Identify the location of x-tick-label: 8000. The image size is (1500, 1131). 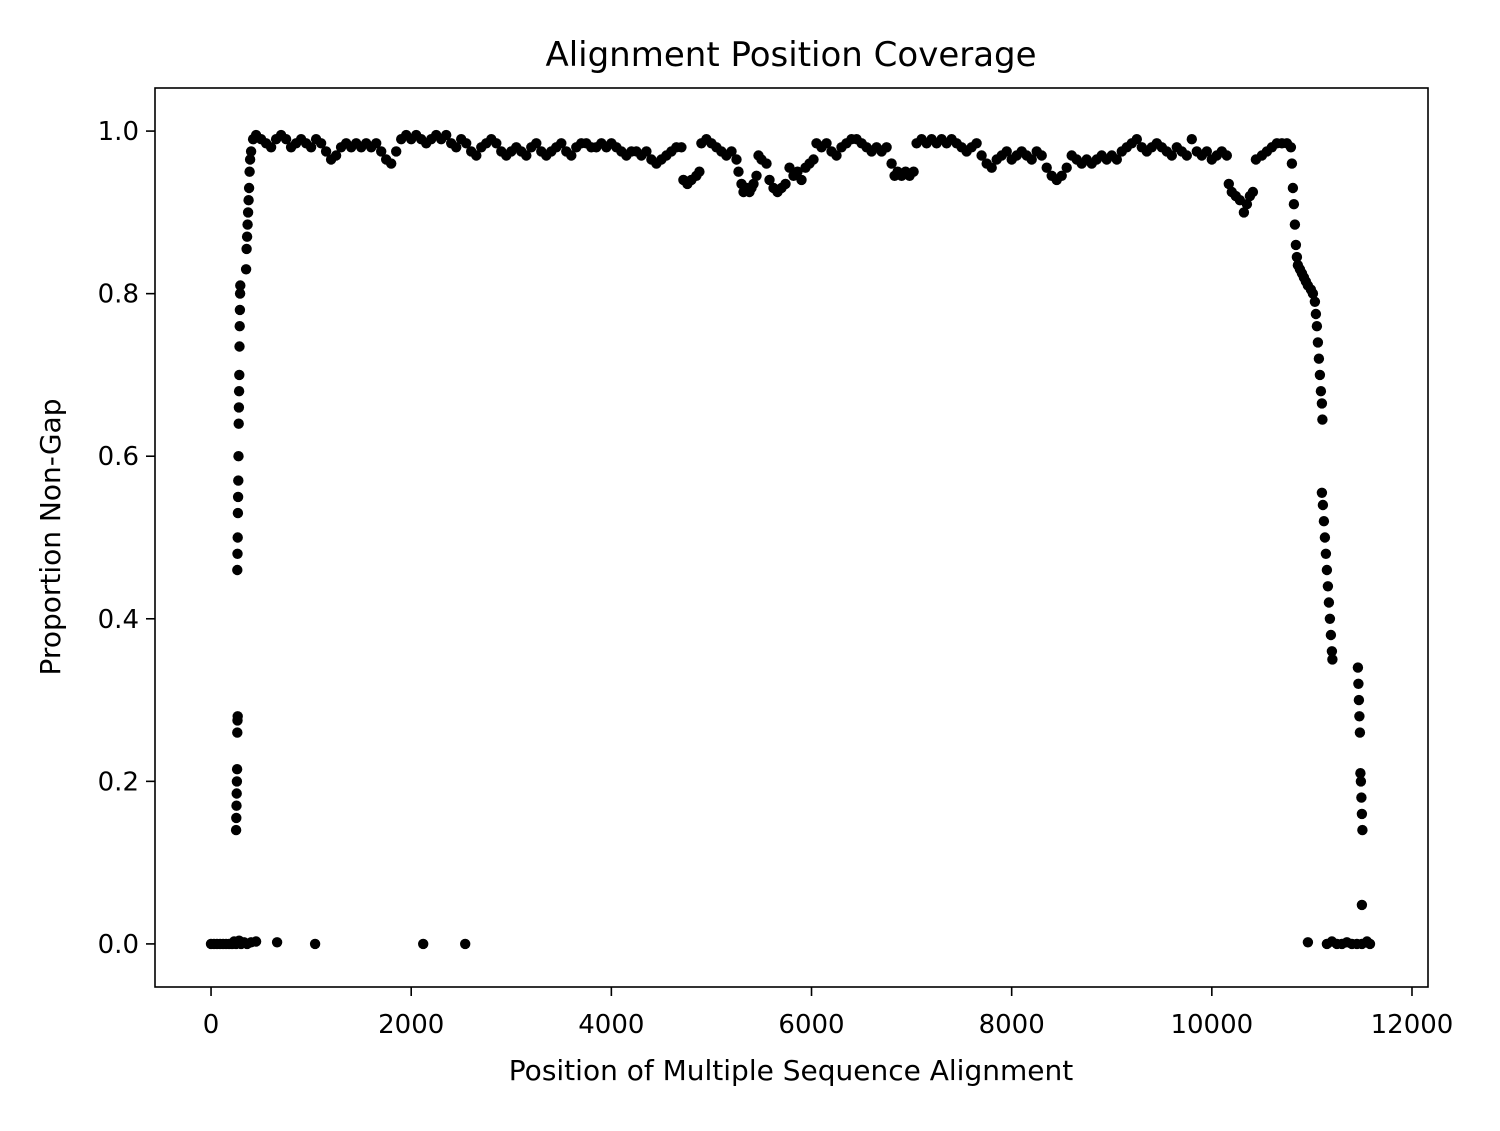
(1012, 1025).